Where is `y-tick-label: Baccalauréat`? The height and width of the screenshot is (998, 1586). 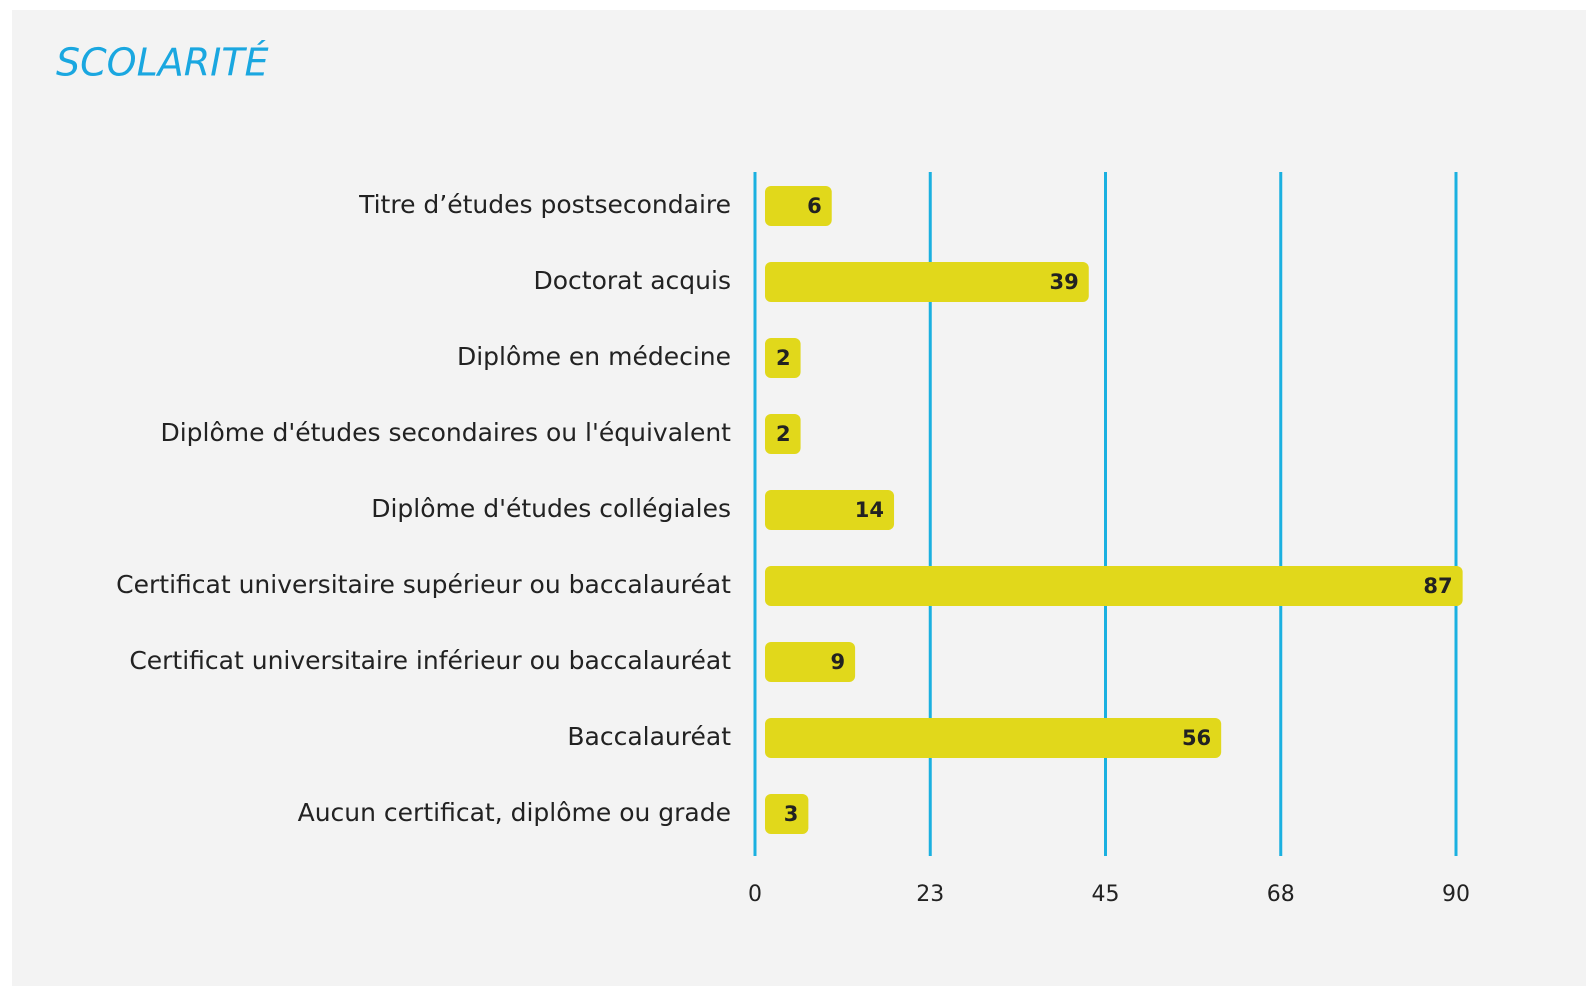
y-tick-label: Baccalauréat is located at coordinates (649, 736).